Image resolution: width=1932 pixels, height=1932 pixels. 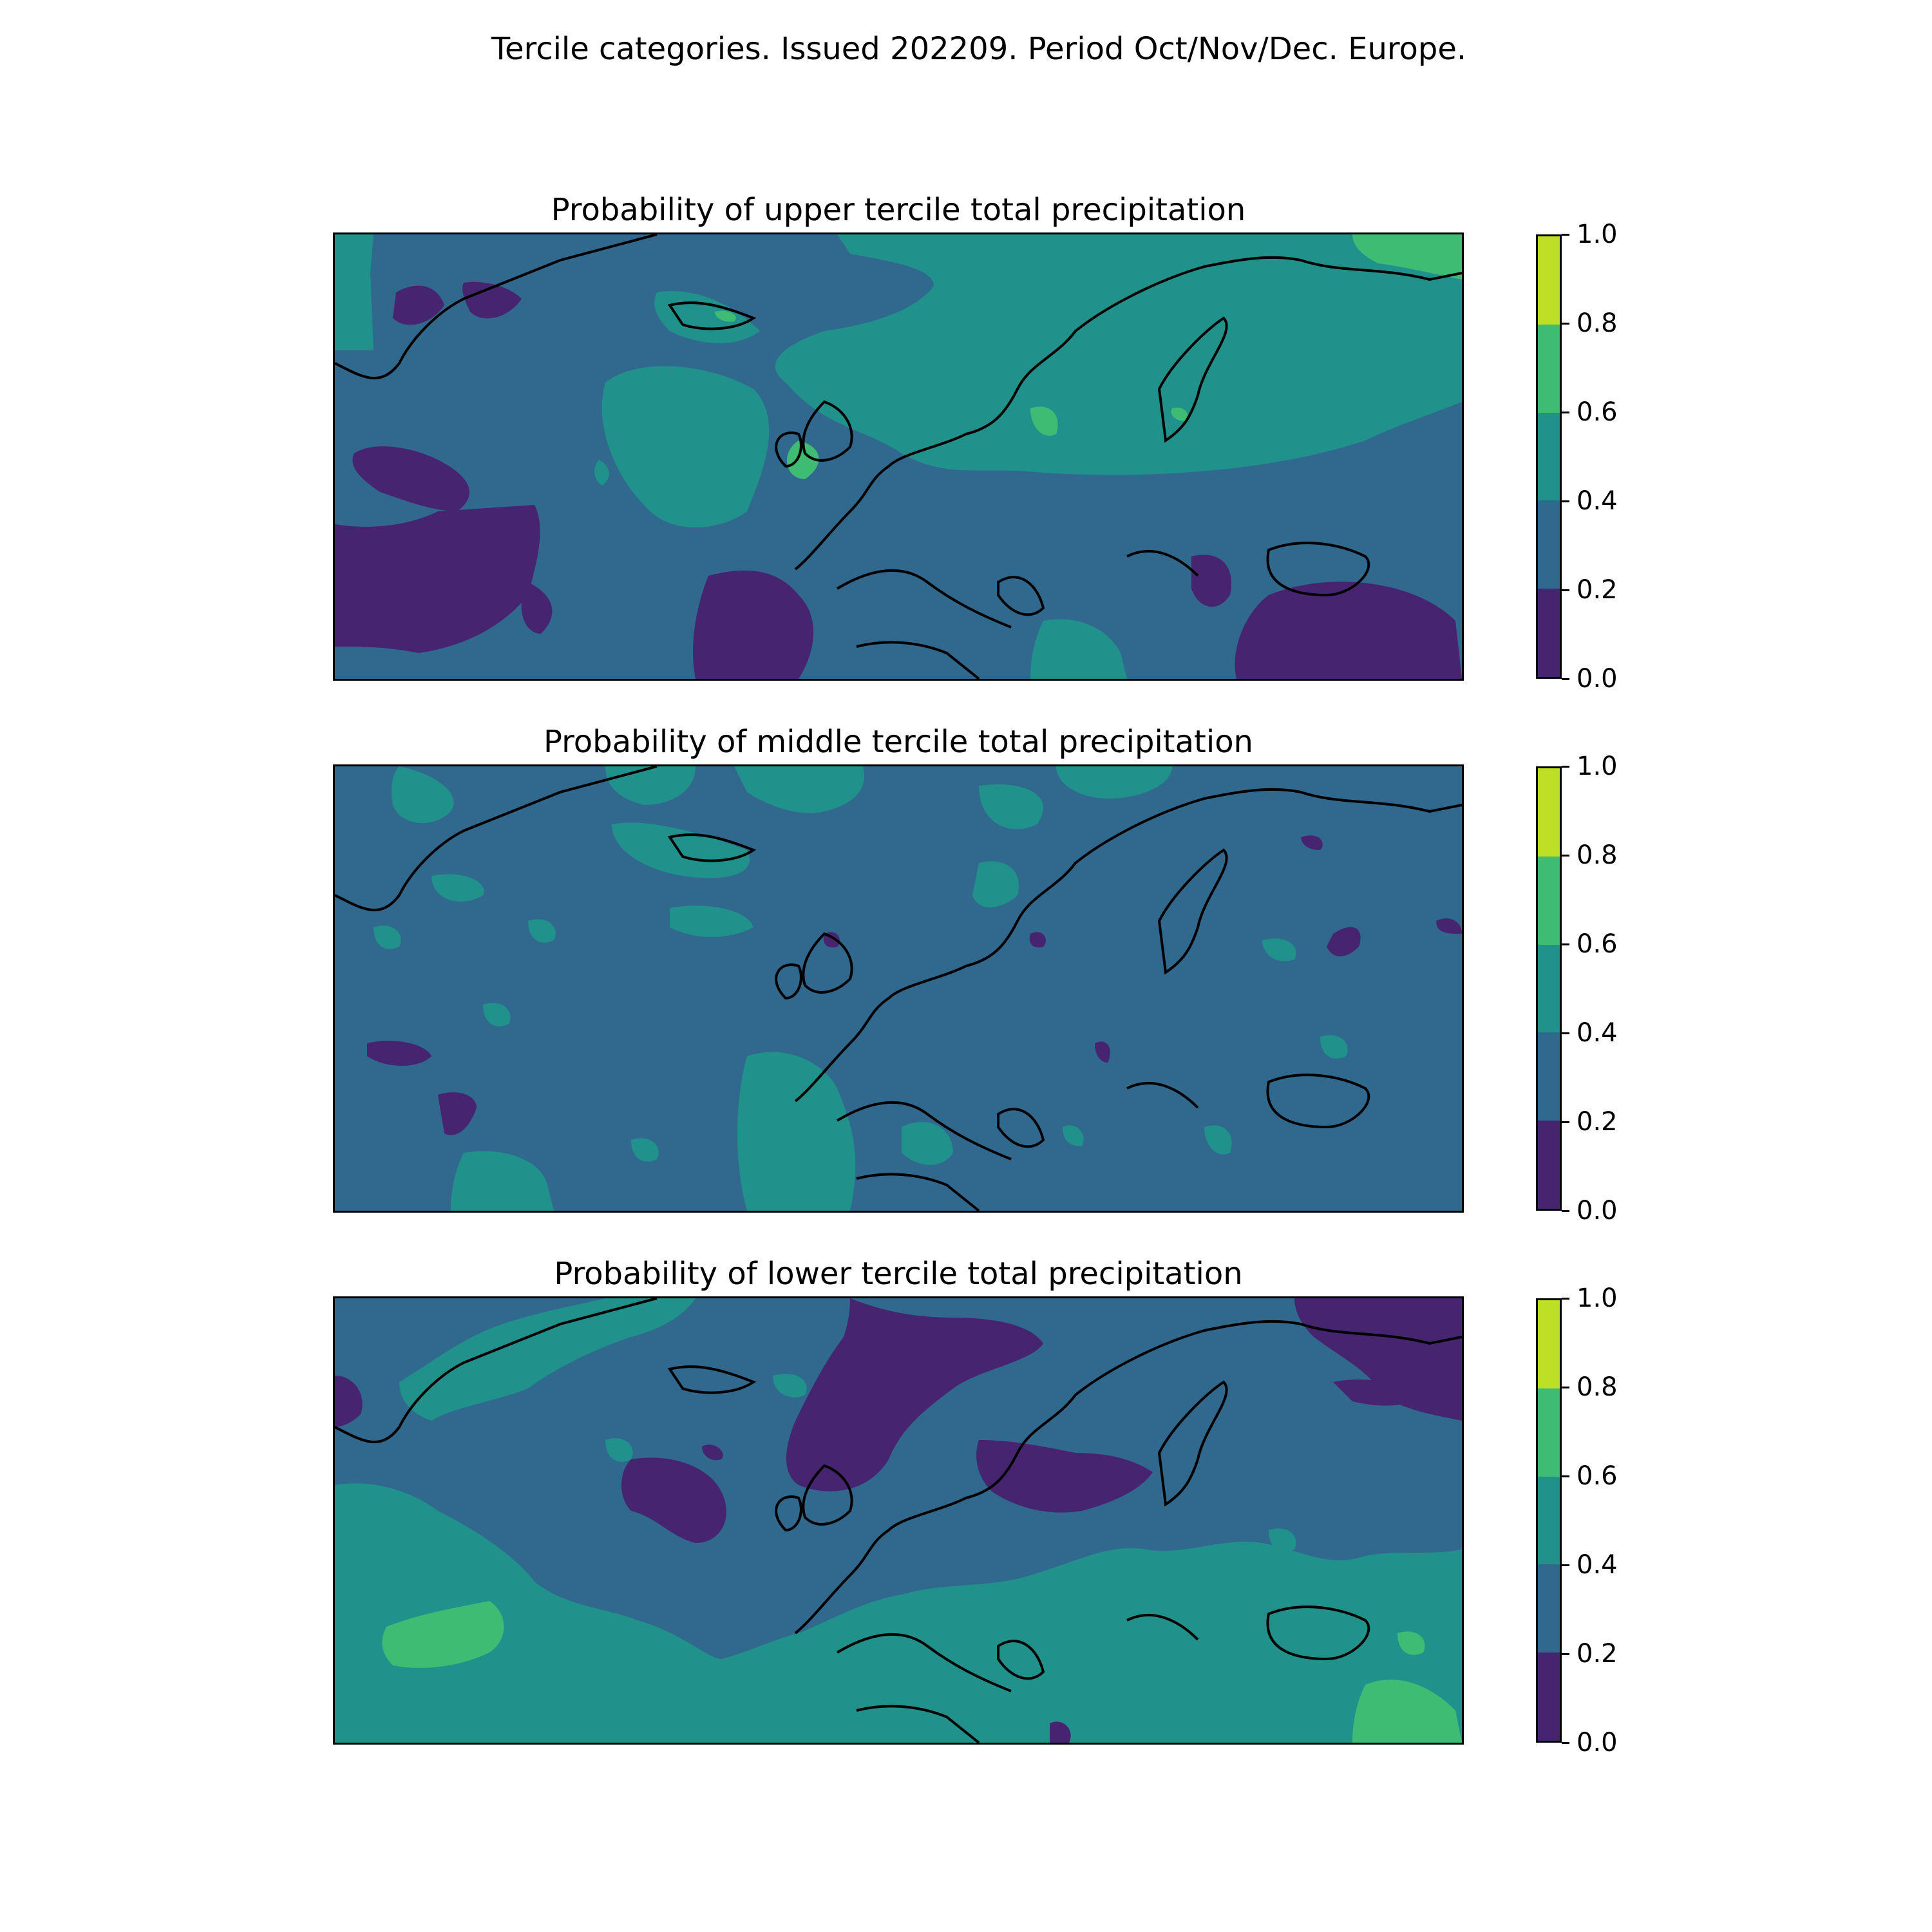 I want to click on colorbar-lower, so click(x=1549, y=1521).